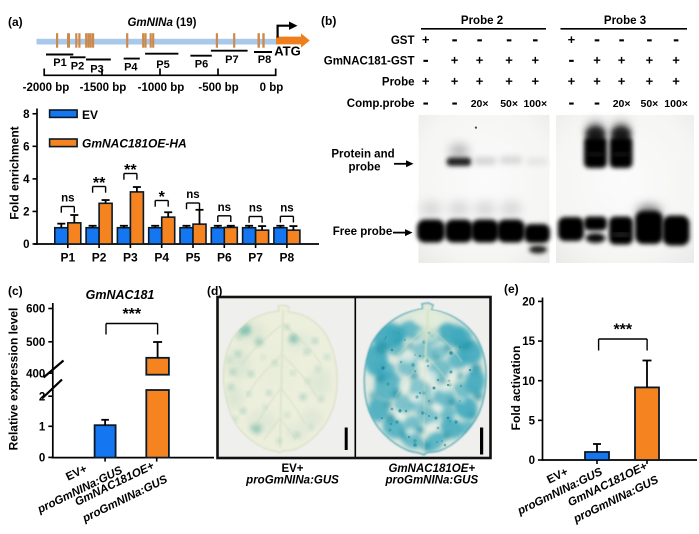  I want to click on svg-text: Protein and, so click(362, 155).